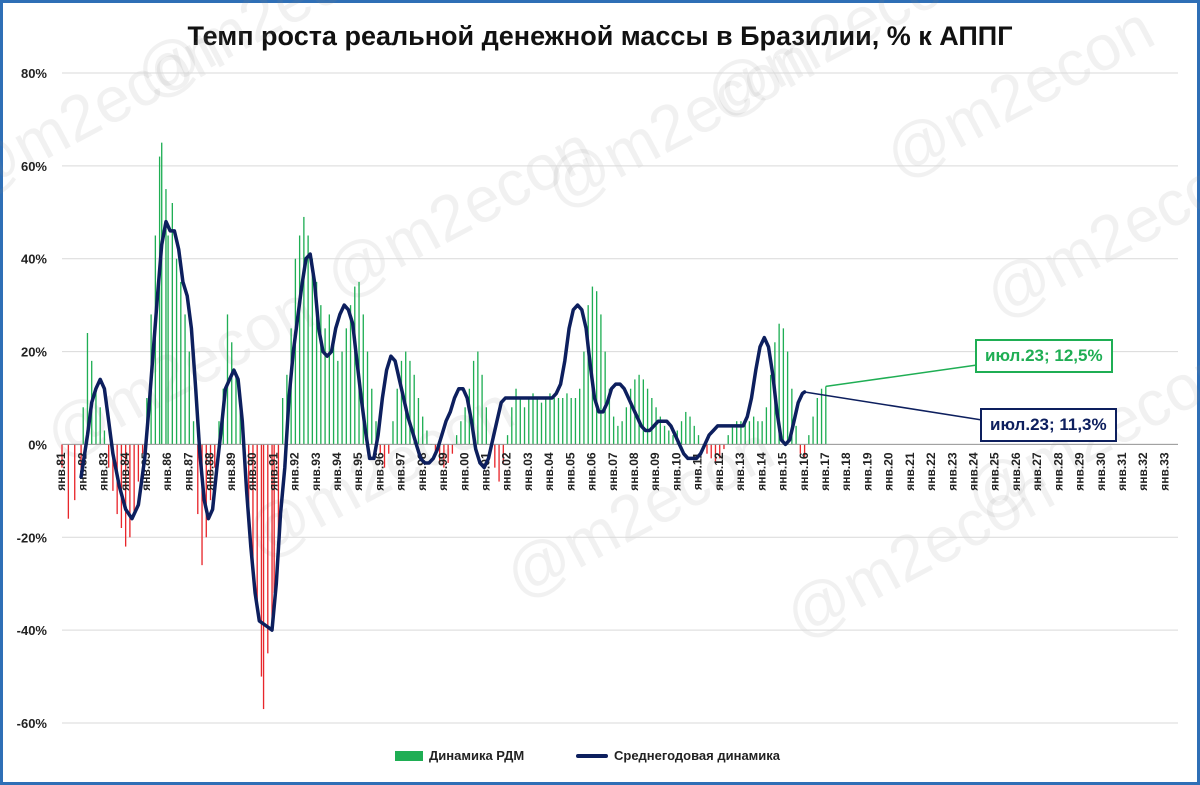  I want to click on legend-swatch-bars, so click(409, 755).